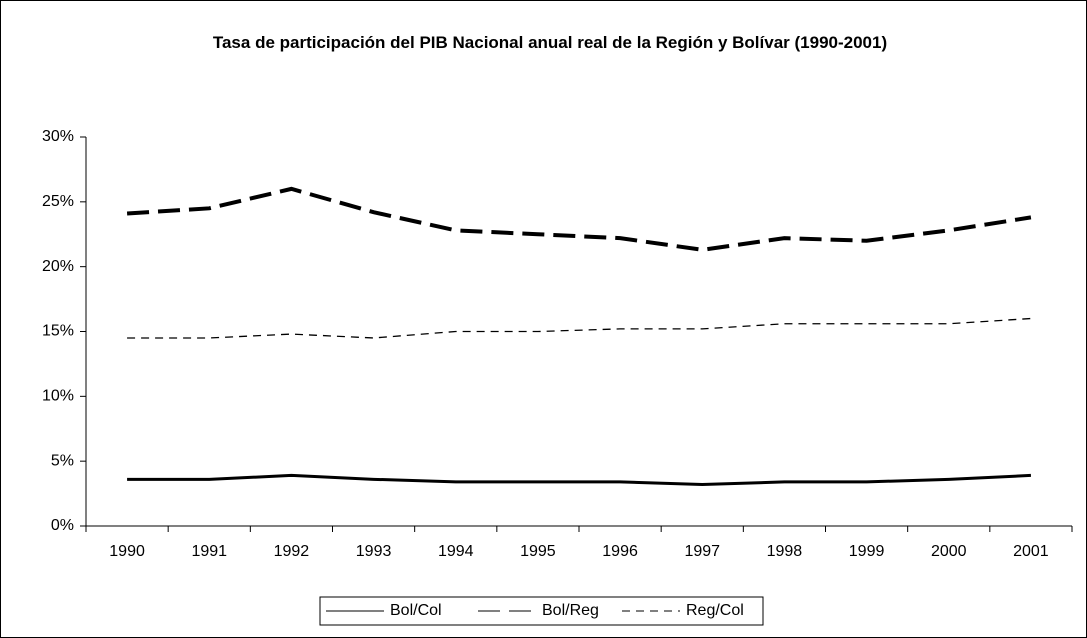 This screenshot has width=1087, height=638. Describe the element at coordinates (416, 610) in the screenshot. I see `legend-label: Bol/Col` at that location.